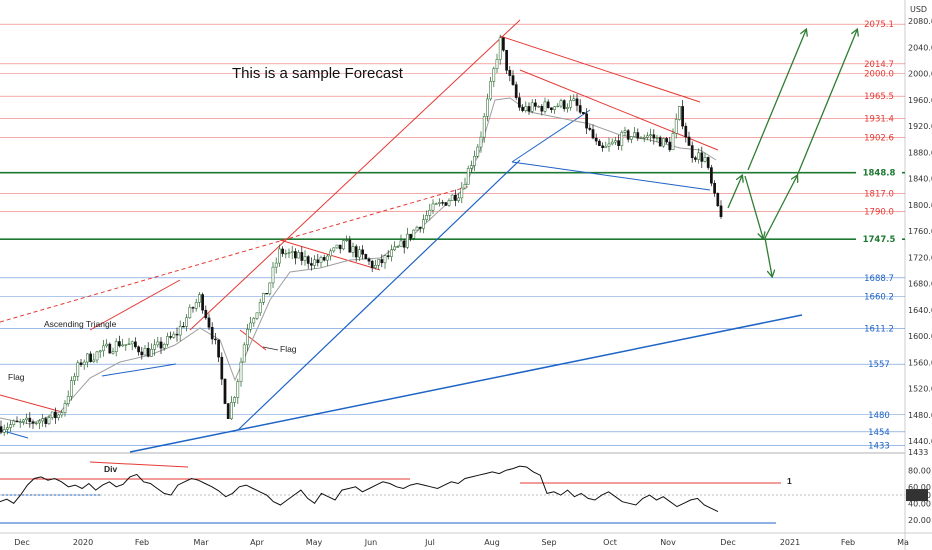 The image size is (932, 550). Describe the element at coordinates (903, 542) in the screenshot. I see `time-tick-label: Ma` at that location.